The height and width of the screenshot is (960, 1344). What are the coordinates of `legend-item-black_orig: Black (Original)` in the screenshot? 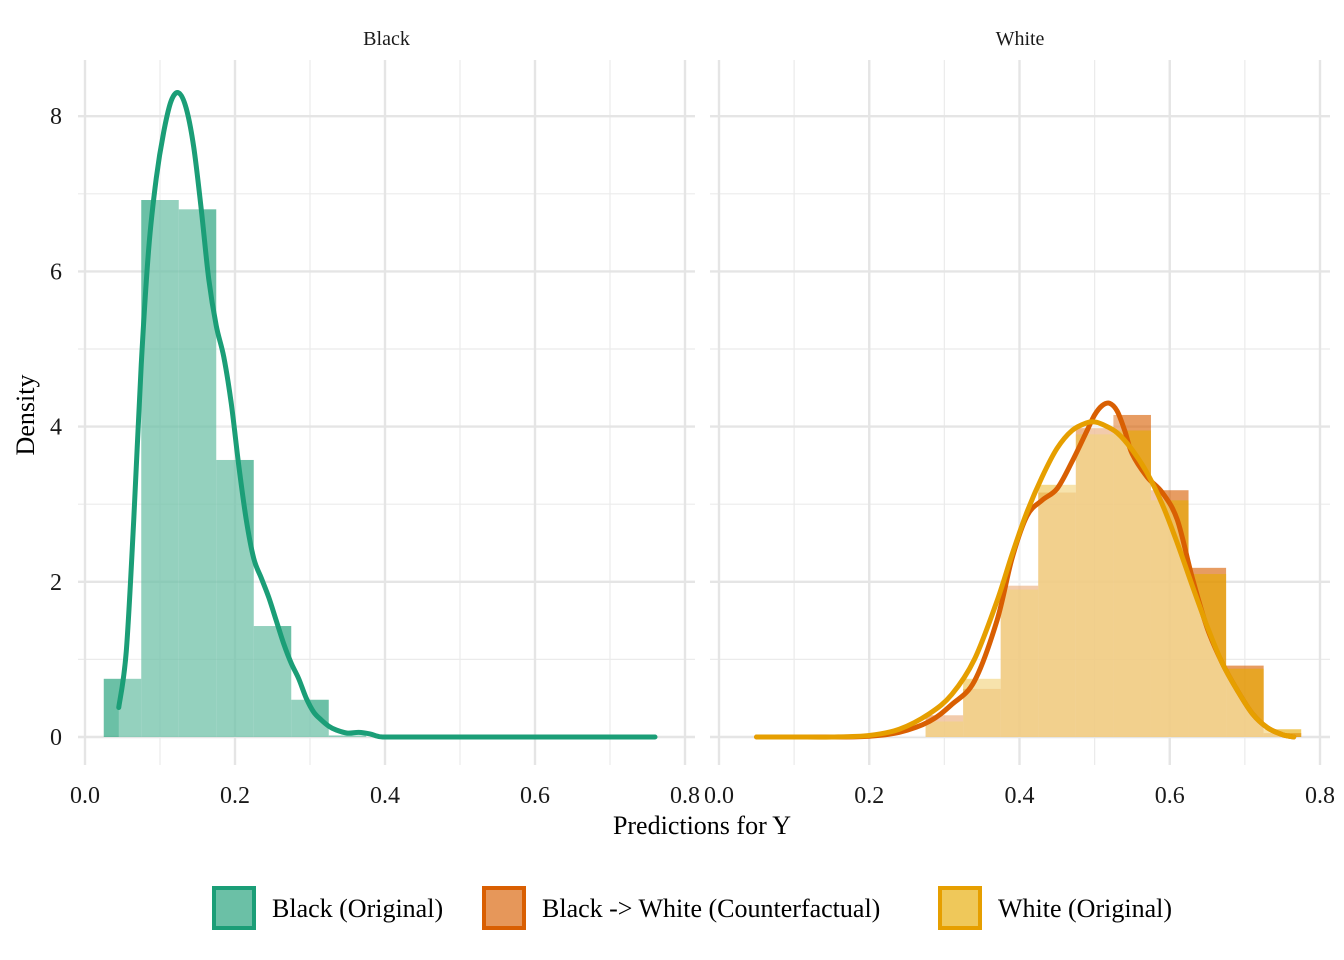 It's located at (327, 908).